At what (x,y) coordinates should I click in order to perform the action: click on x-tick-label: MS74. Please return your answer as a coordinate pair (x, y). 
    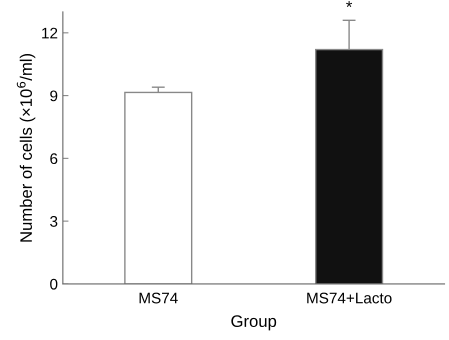
    Looking at the image, I should click on (159, 298).